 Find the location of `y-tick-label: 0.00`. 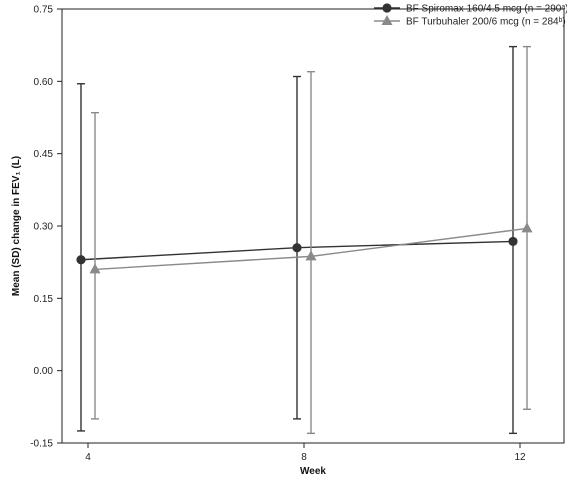

y-tick-label: 0.00 is located at coordinates (44, 371).